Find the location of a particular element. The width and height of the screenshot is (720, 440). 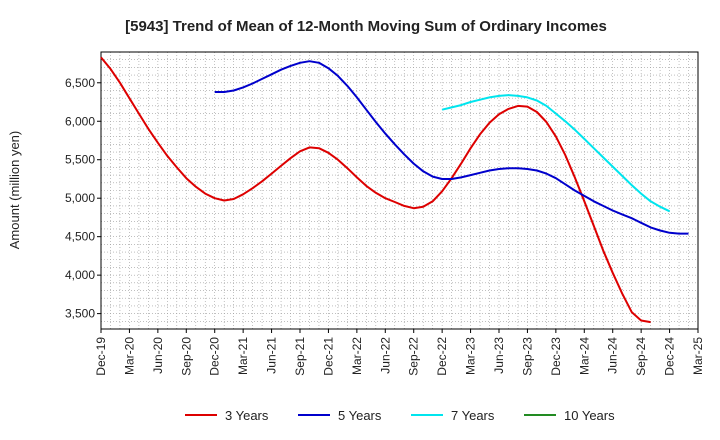

x-tick-label: Mar-24 is located at coordinates (584, 356).